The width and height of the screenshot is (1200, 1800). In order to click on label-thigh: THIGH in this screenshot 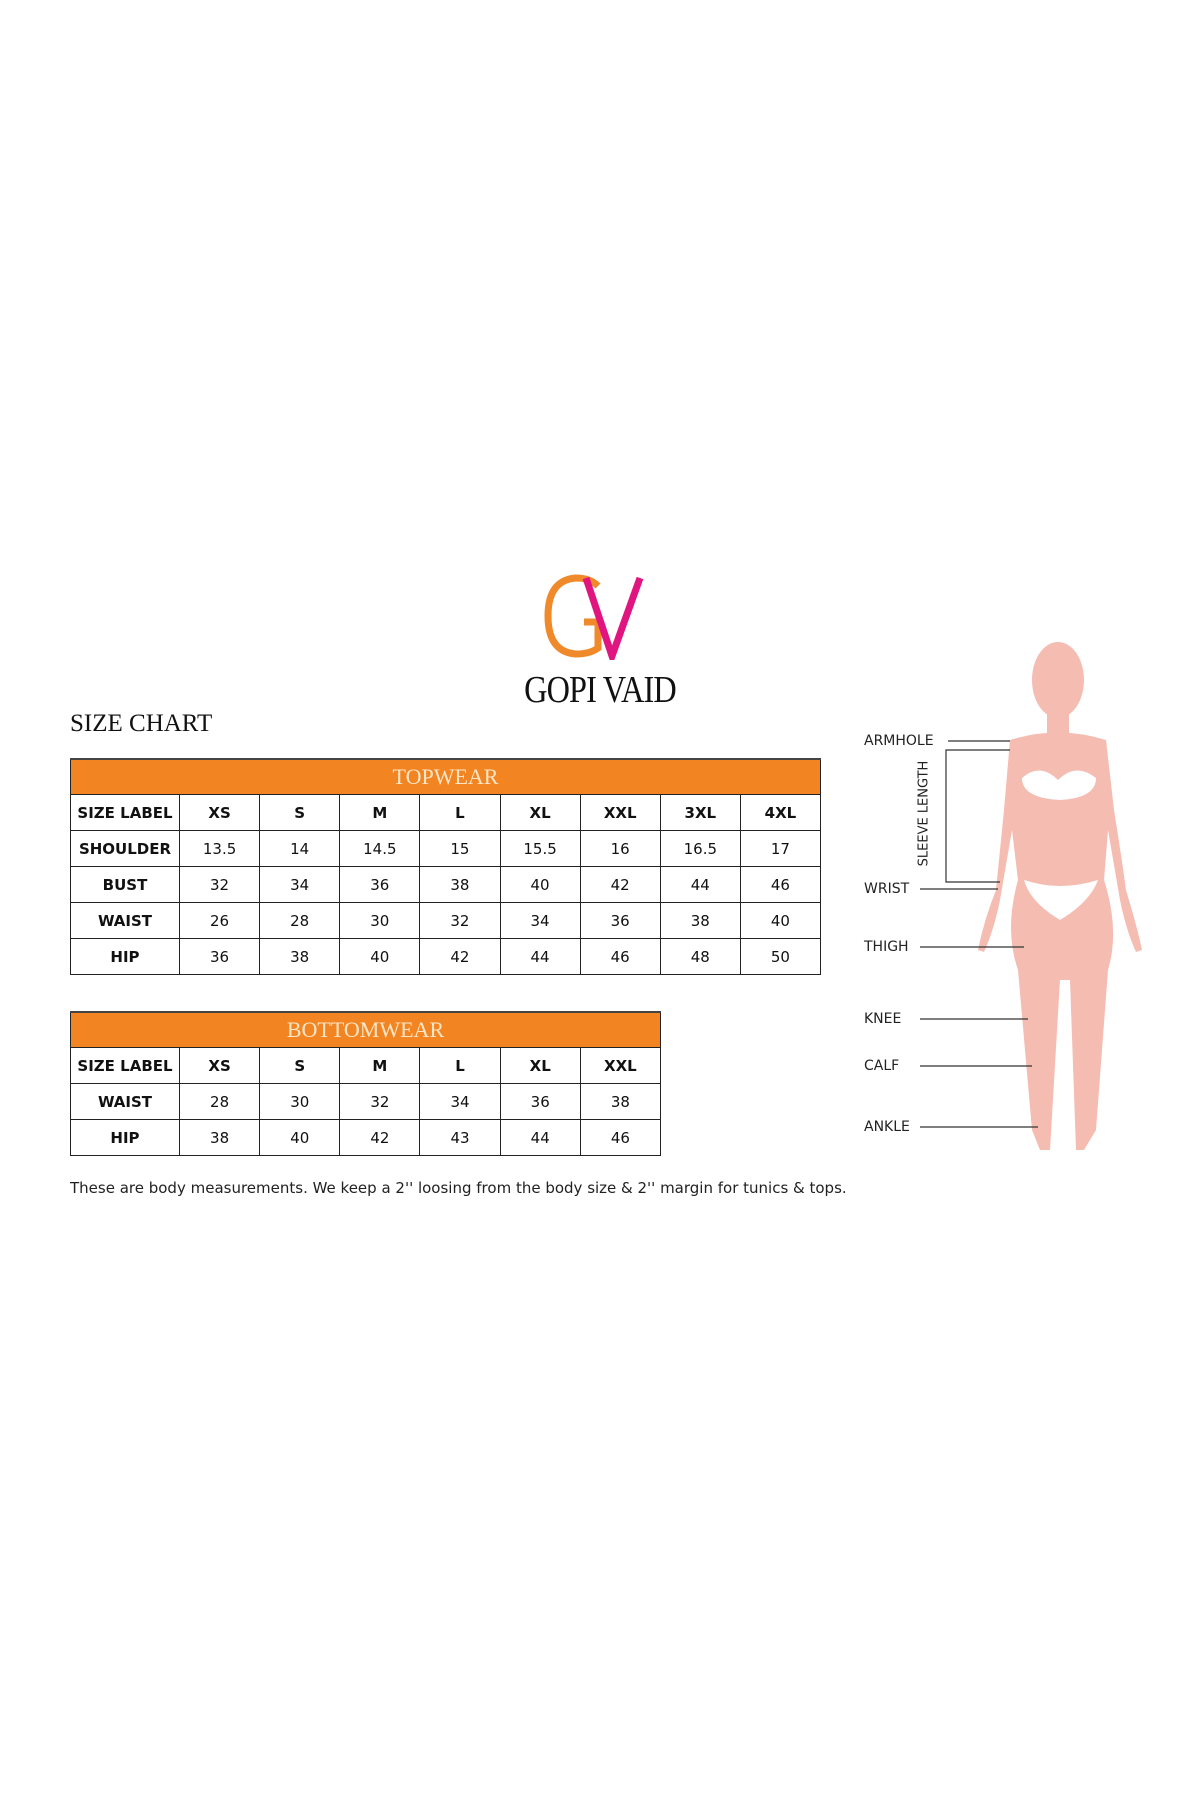, I will do `click(886, 947)`.